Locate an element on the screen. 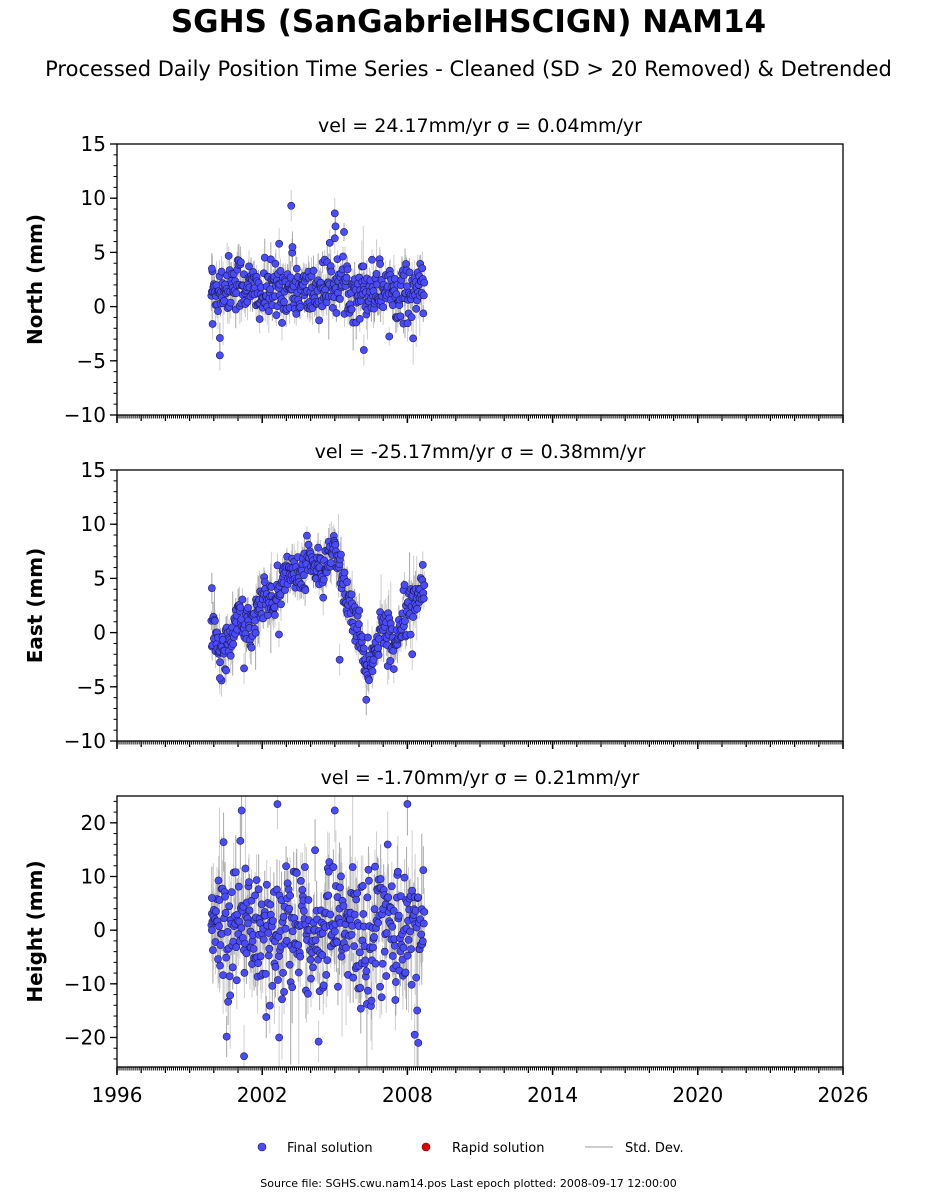 The width and height of the screenshot is (937, 1200). chart-title: SGHS (SanGabrielHSCIGN) NAM14 is located at coordinates (468, 22).